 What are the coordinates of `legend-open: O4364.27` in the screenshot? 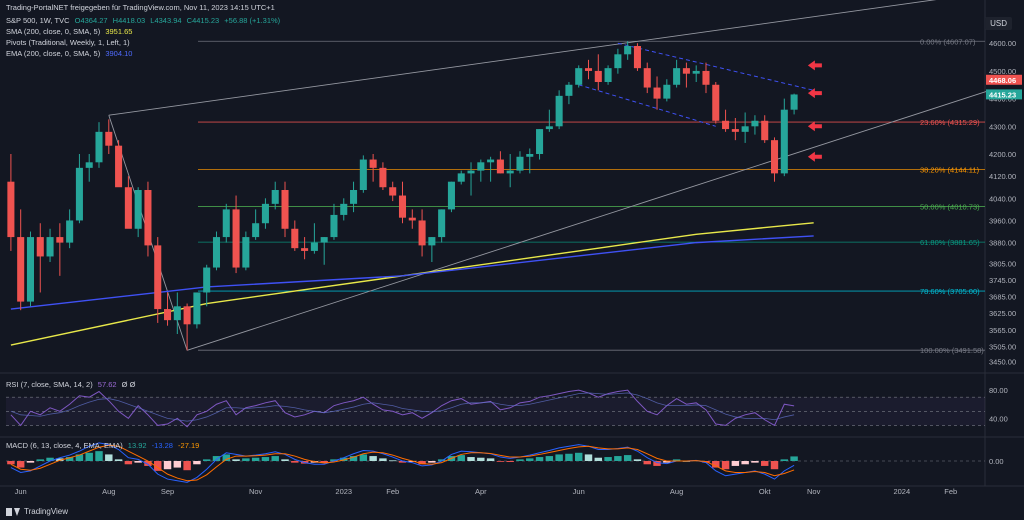 It's located at (91, 20).